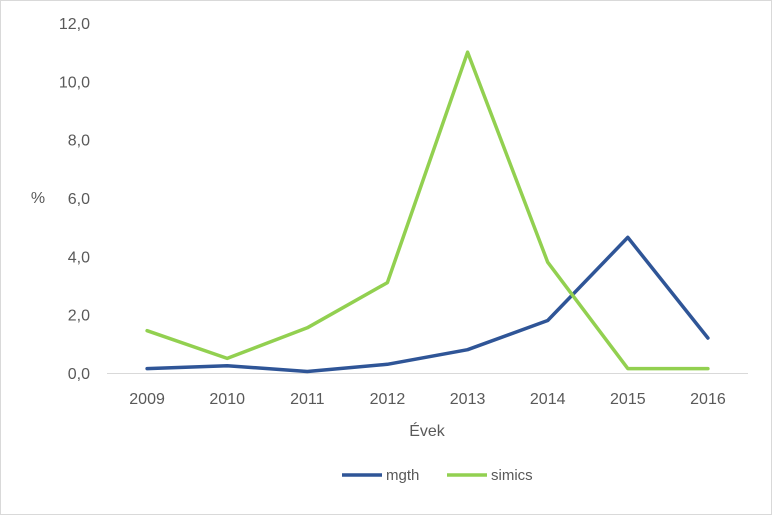  I want to click on y-tick-label: 8,0, so click(79, 141).